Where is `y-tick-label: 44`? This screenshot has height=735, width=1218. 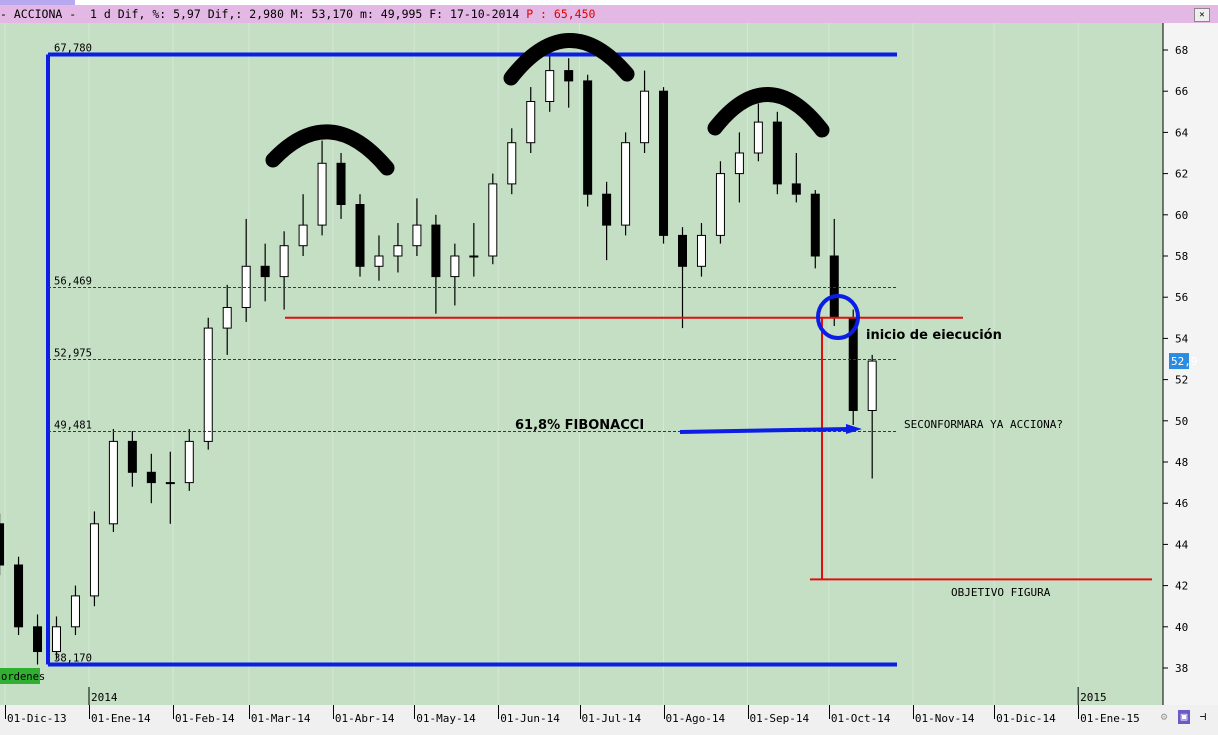 y-tick-label: 44 is located at coordinates (1182, 544).